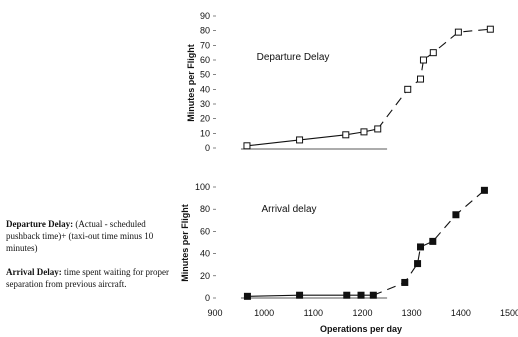 This screenshot has height=337, width=518. I want to click on departure-y-tick-label: 30, so click(205, 104).